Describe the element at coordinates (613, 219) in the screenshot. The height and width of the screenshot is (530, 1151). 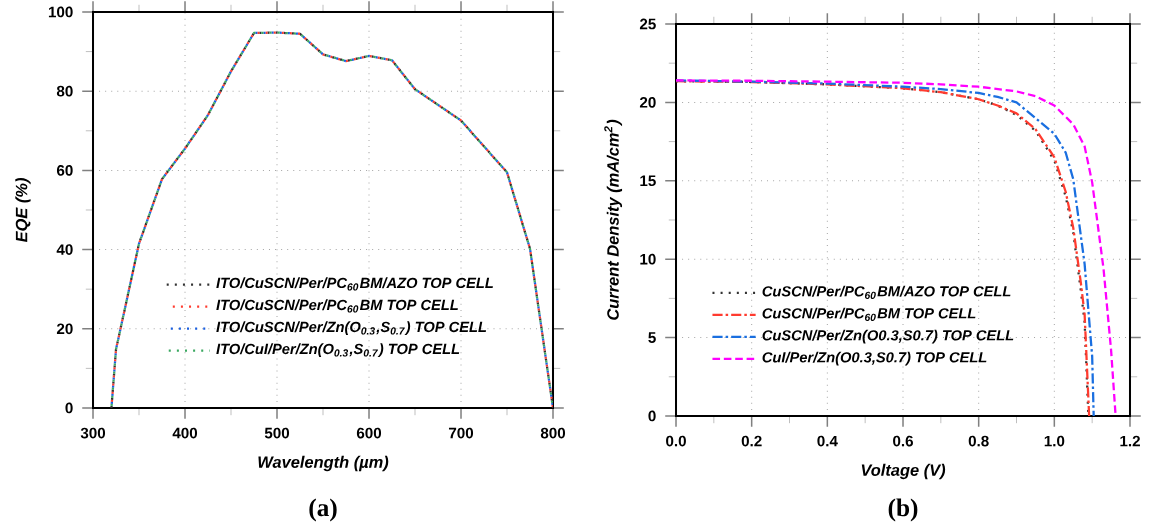
I see `y-axis-title: Current Density (mA/cm$^{2}$)` at that location.